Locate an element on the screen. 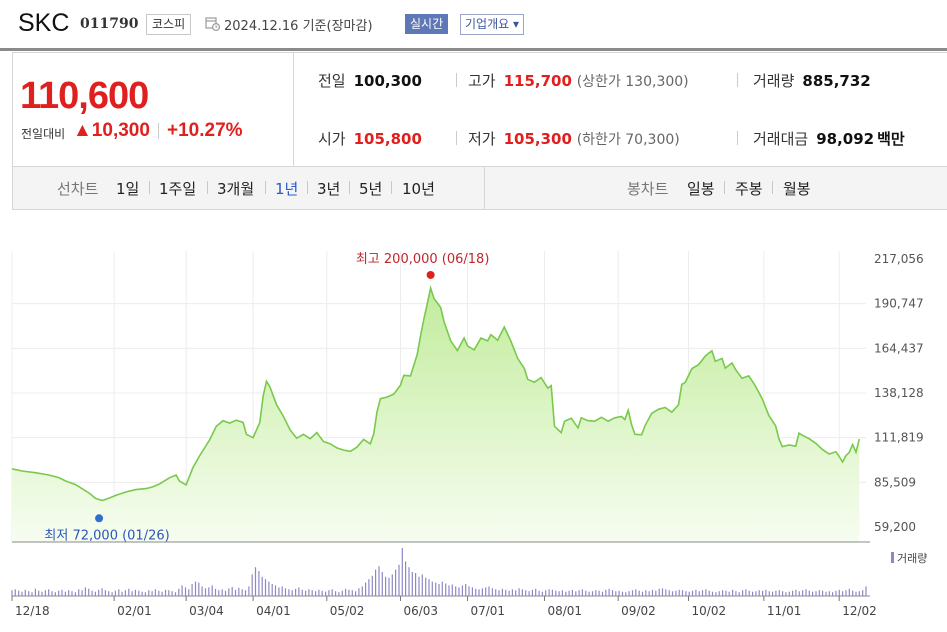  candle-chart-label: 봉차트 is located at coordinates (648, 189).